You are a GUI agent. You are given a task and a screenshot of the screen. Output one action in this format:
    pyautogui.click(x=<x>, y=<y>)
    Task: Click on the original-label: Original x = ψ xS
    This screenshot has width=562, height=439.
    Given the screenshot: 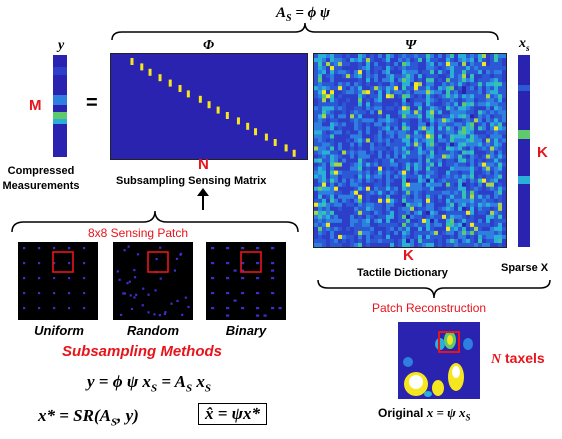 What is the action you would take?
    pyautogui.click(x=424, y=413)
    